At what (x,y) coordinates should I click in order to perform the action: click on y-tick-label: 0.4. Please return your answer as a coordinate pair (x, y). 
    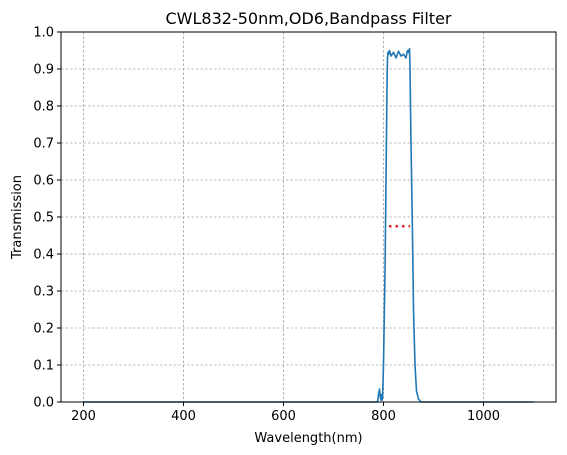
    Looking at the image, I should click on (43, 255).